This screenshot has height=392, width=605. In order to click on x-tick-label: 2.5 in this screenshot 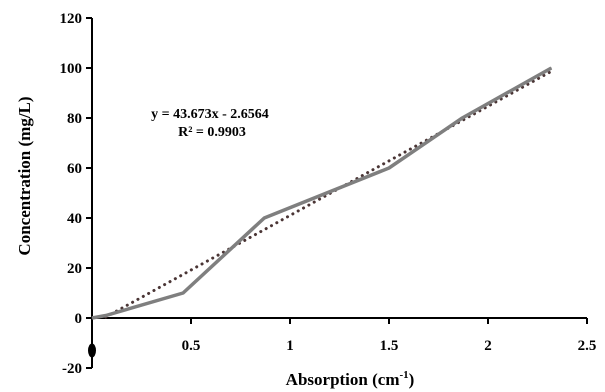, I will do `click(587, 346)`.